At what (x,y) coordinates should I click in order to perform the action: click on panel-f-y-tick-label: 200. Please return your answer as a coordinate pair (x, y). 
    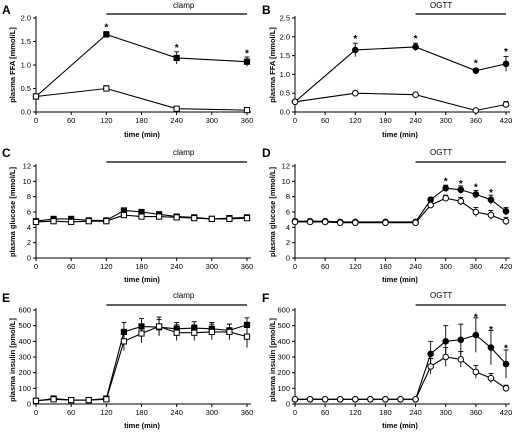
    Looking at the image, I should click on (283, 372).